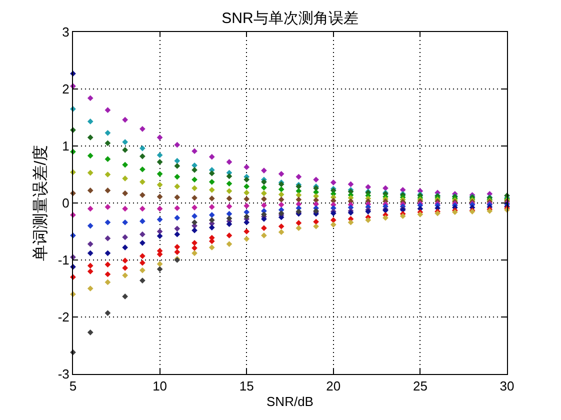 The image size is (561, 420). Describe the element at coordinates (420, 386) in the screenshot. I see `x-tick-label: 25` at that location.